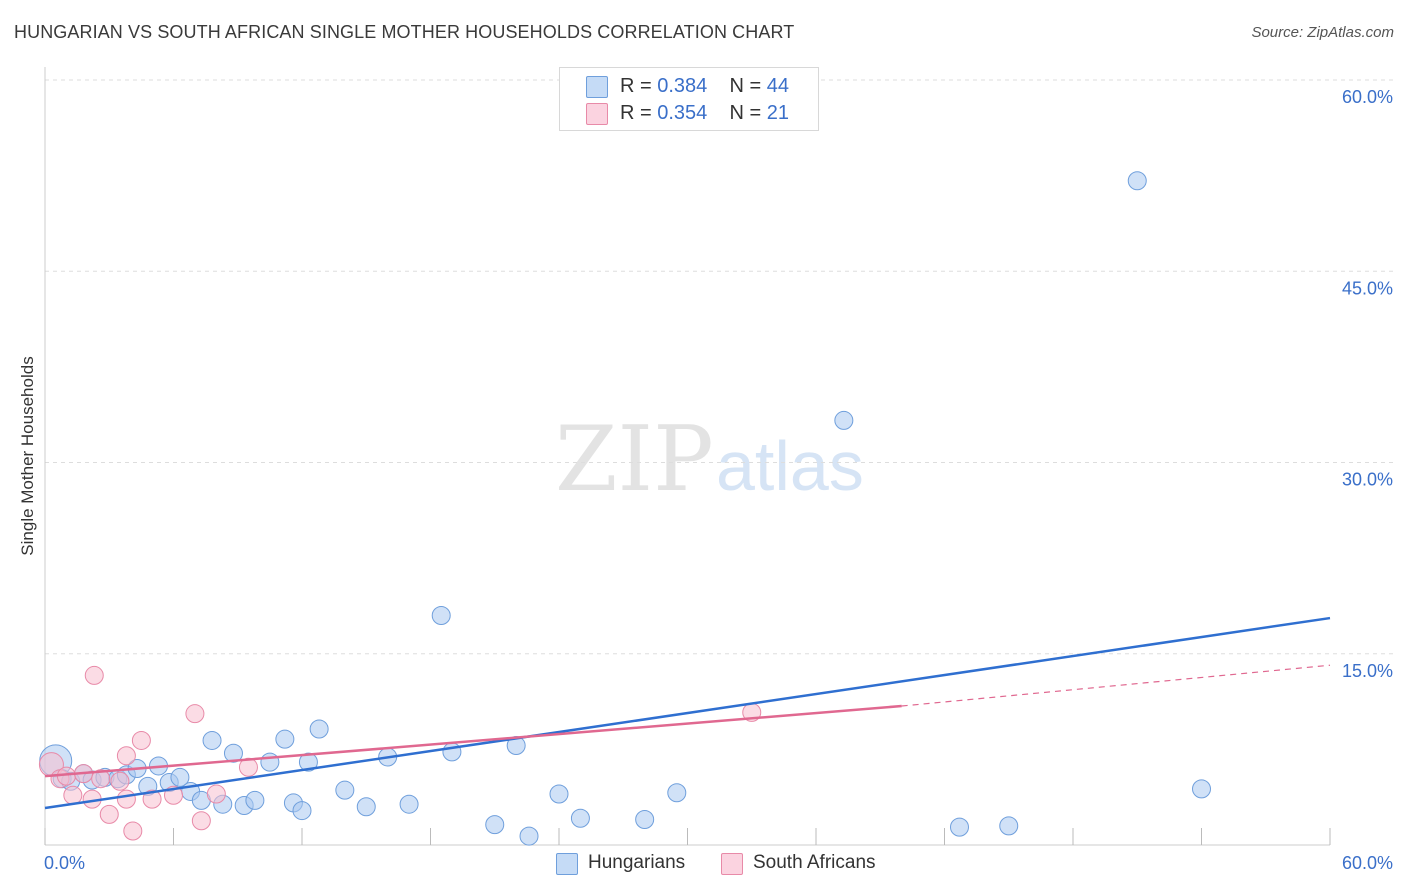 The height and width of the screenshot is (892, 1406). What do you see at coordinates (1367, 863) in the screenshot?
I see `x-tick-label: 60.0%` at bounding box center [1367, 863].